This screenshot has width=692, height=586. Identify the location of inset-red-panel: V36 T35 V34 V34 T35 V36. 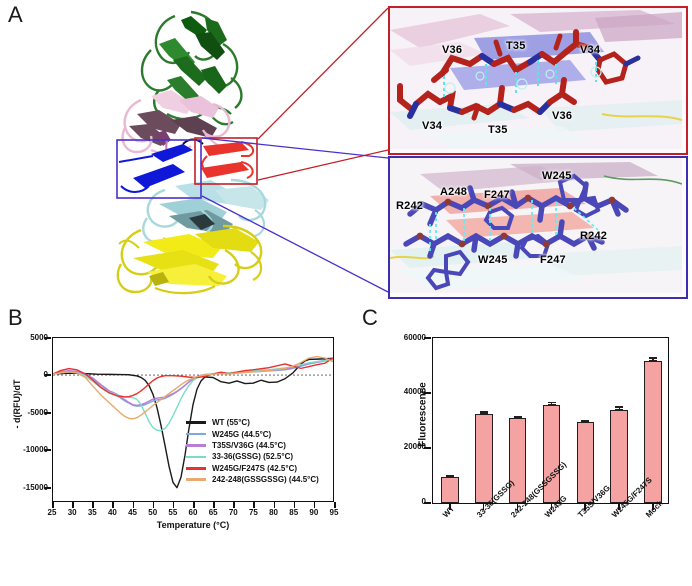
(538, 80).